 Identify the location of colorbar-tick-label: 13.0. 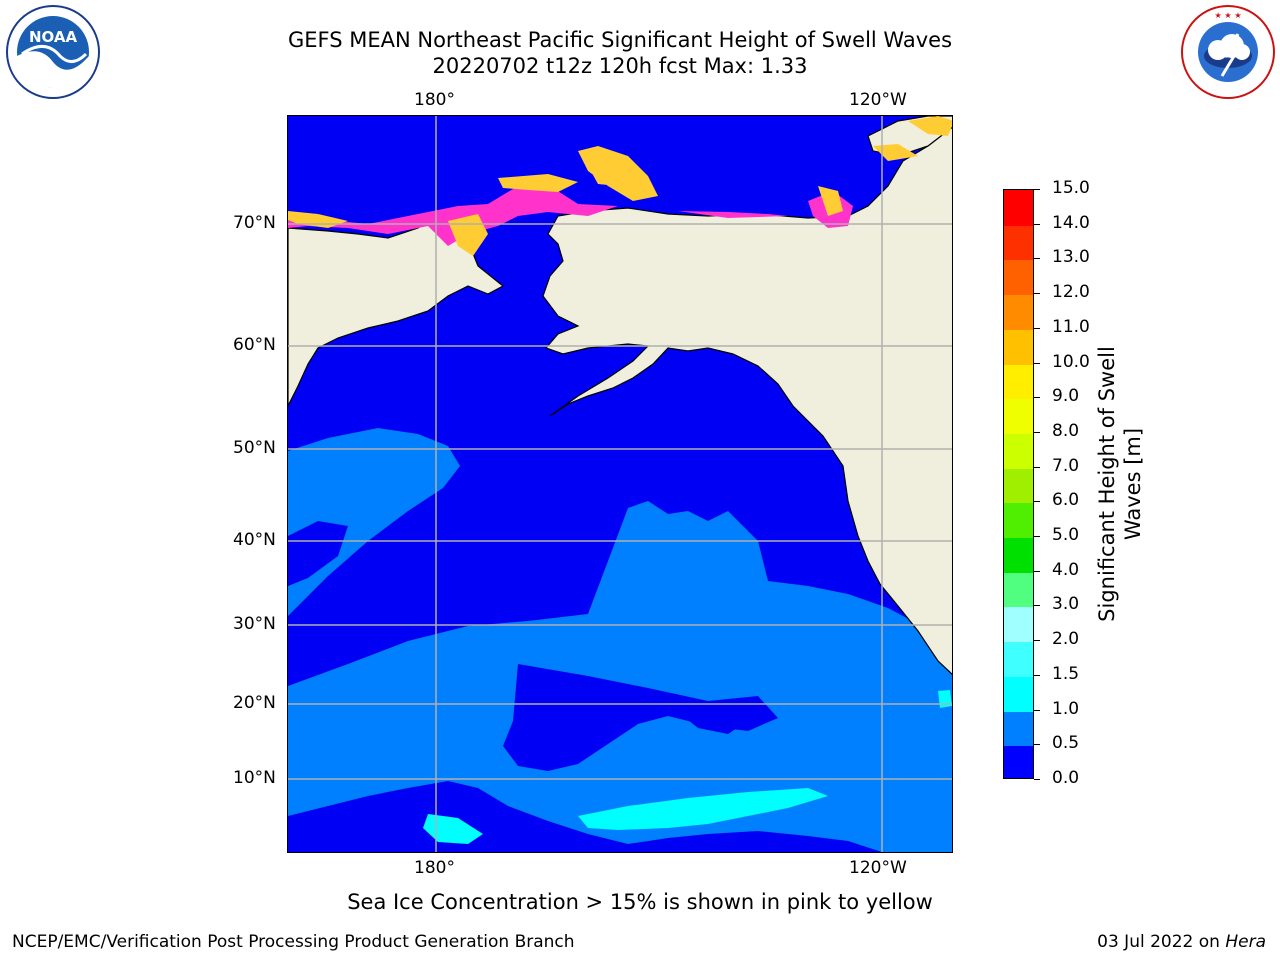
(1071, 257).